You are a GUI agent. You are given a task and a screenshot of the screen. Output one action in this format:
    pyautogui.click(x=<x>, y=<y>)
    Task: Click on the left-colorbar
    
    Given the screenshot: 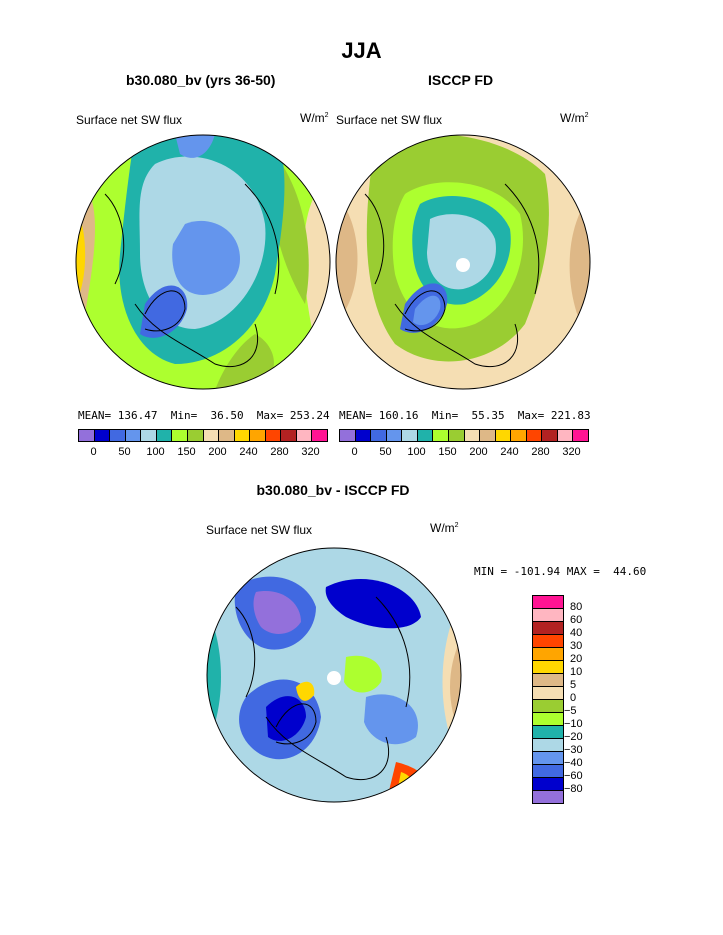 What is the action you would take?
    pyautogui.click(x=203, y=435)
    